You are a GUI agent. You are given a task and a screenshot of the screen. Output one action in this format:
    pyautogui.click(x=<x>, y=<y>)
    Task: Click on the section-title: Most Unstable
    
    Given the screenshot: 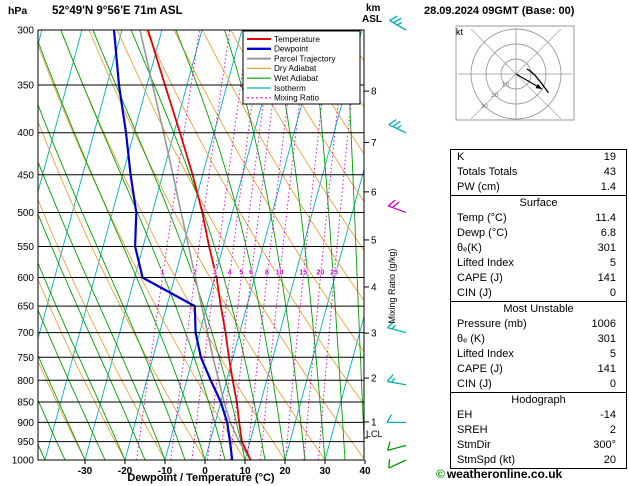 What is the action you would take?
    pyautogui.click(x=538, y=309)
    